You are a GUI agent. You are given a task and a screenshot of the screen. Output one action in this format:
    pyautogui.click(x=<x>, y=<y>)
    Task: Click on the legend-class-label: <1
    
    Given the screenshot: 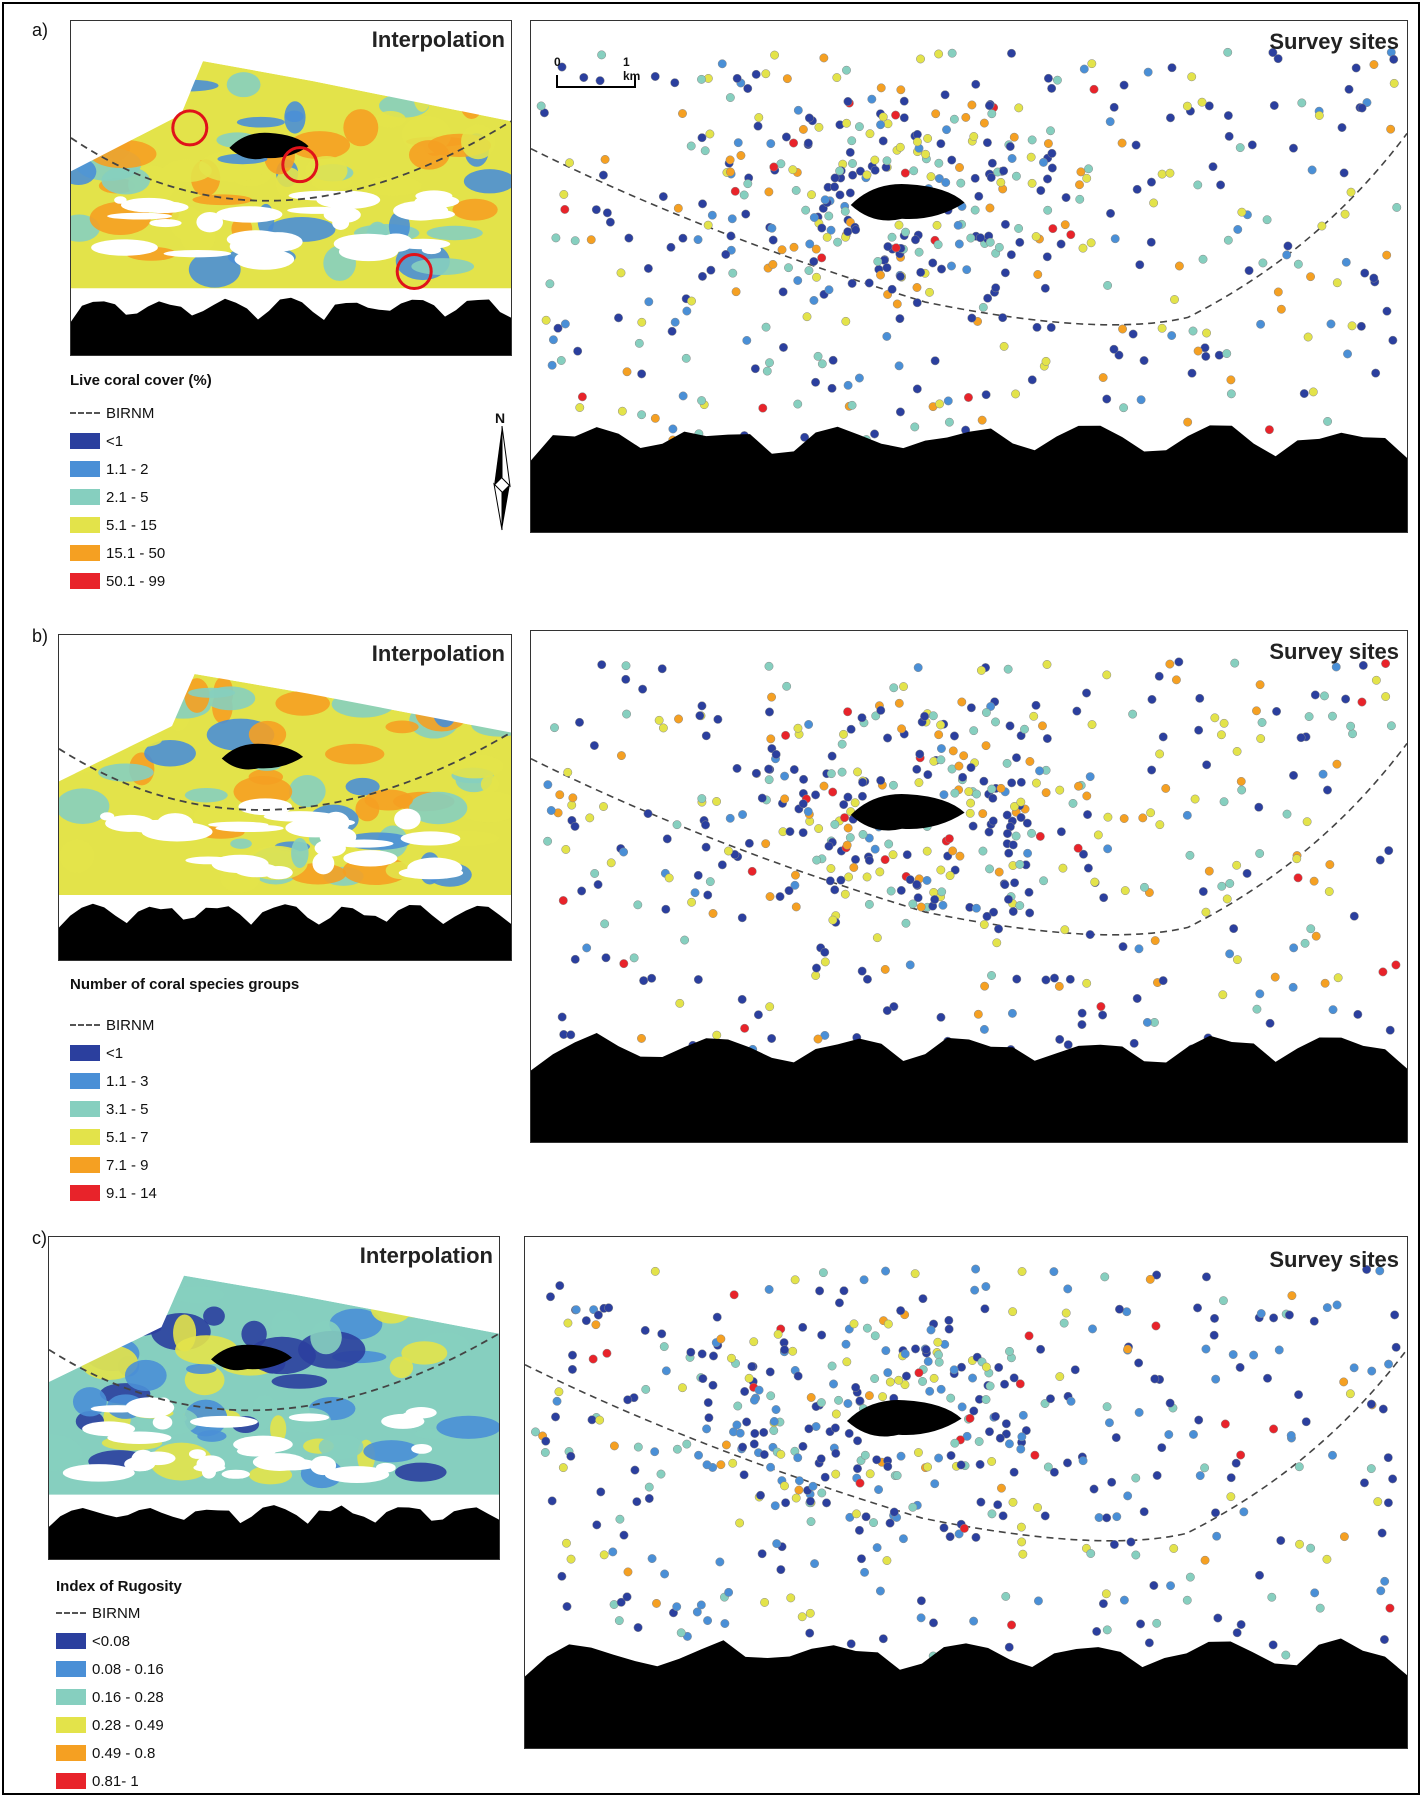 What is the action you would take?
    pyautogui.click(x=115, y=1053)
    